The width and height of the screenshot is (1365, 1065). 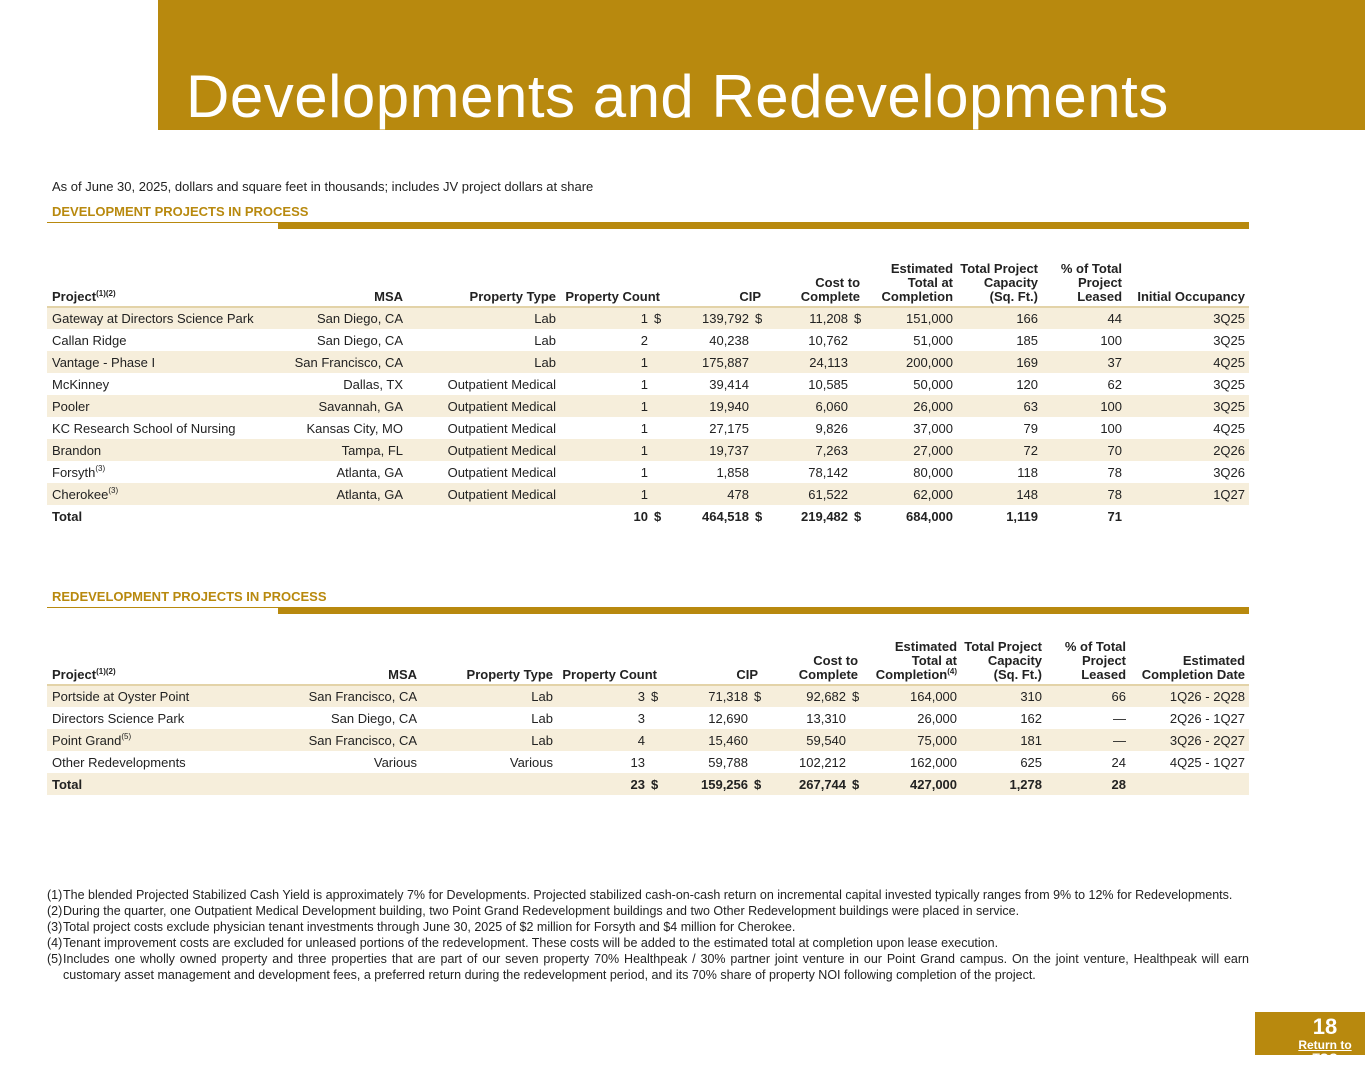 I want to click on leased-cell: —, so click(x=1088, y=740).